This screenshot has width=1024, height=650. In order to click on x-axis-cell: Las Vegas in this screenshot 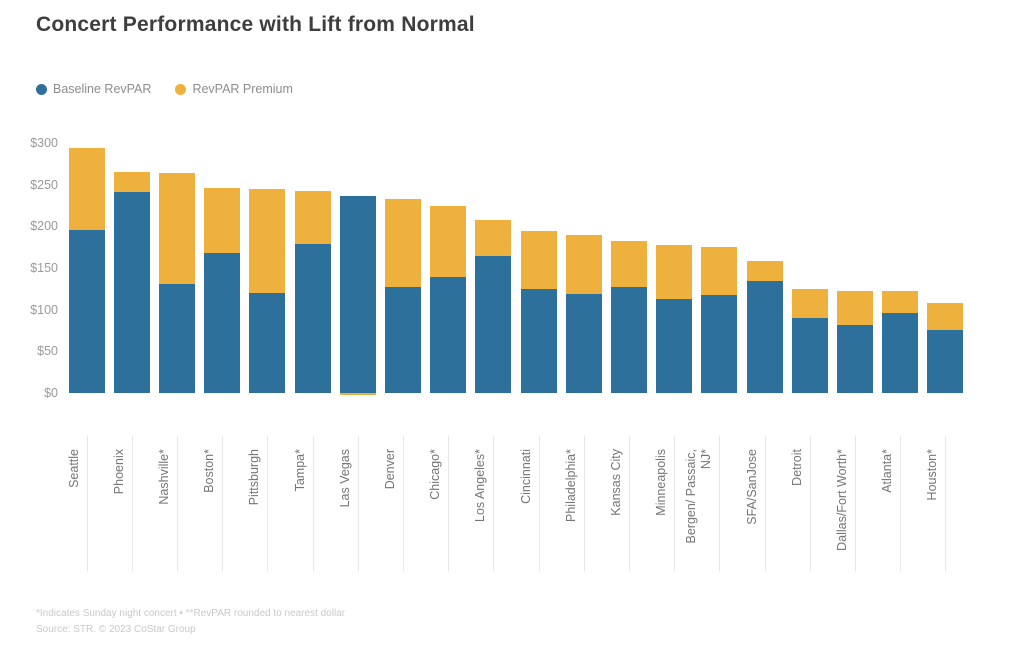, I will do `click(357, 502)`.